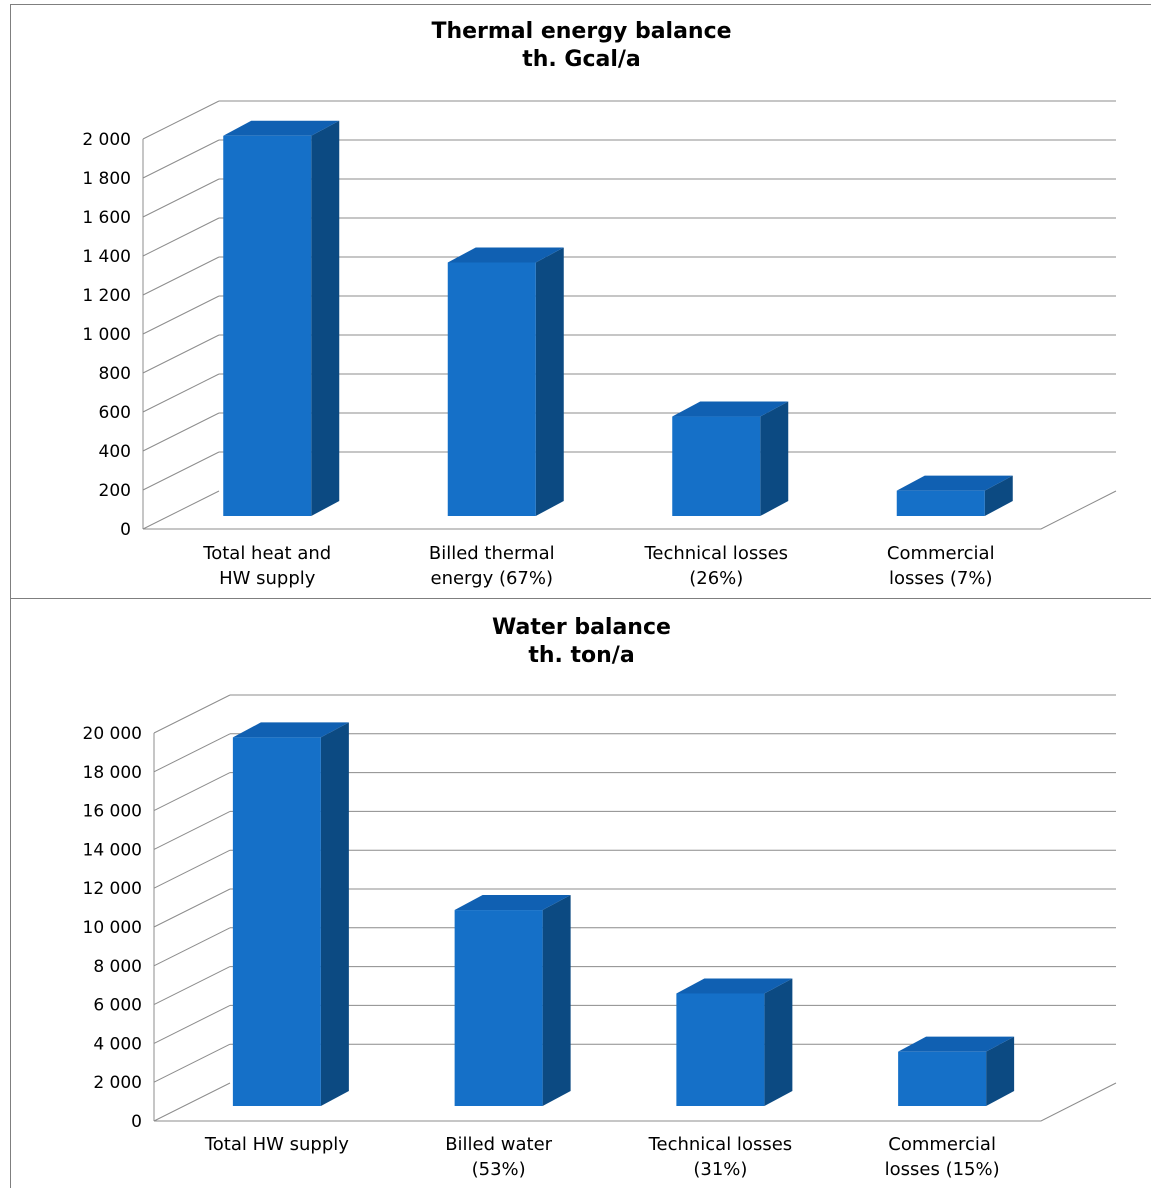 The width and height of the screenshot is (1151, 1189). What do you see at coordinates (112, 889) in the screenshot?
I see `y-tick-label: 12 000` at bounding box center [112, 889].